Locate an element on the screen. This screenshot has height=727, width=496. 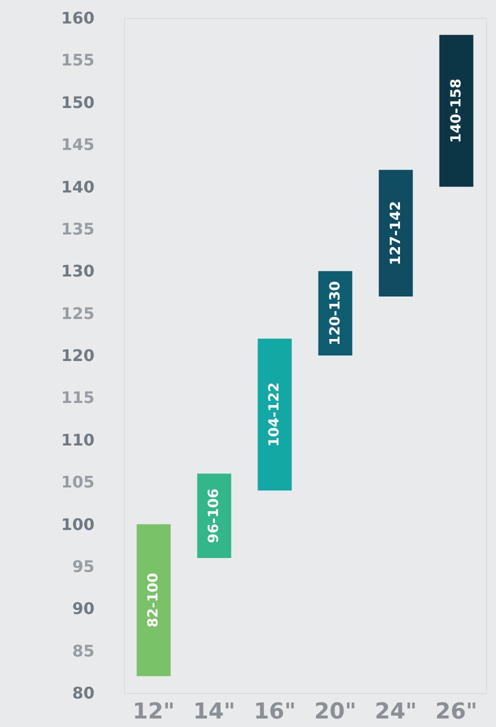
data-label: 96-106 is located at coordinates (214, 516).